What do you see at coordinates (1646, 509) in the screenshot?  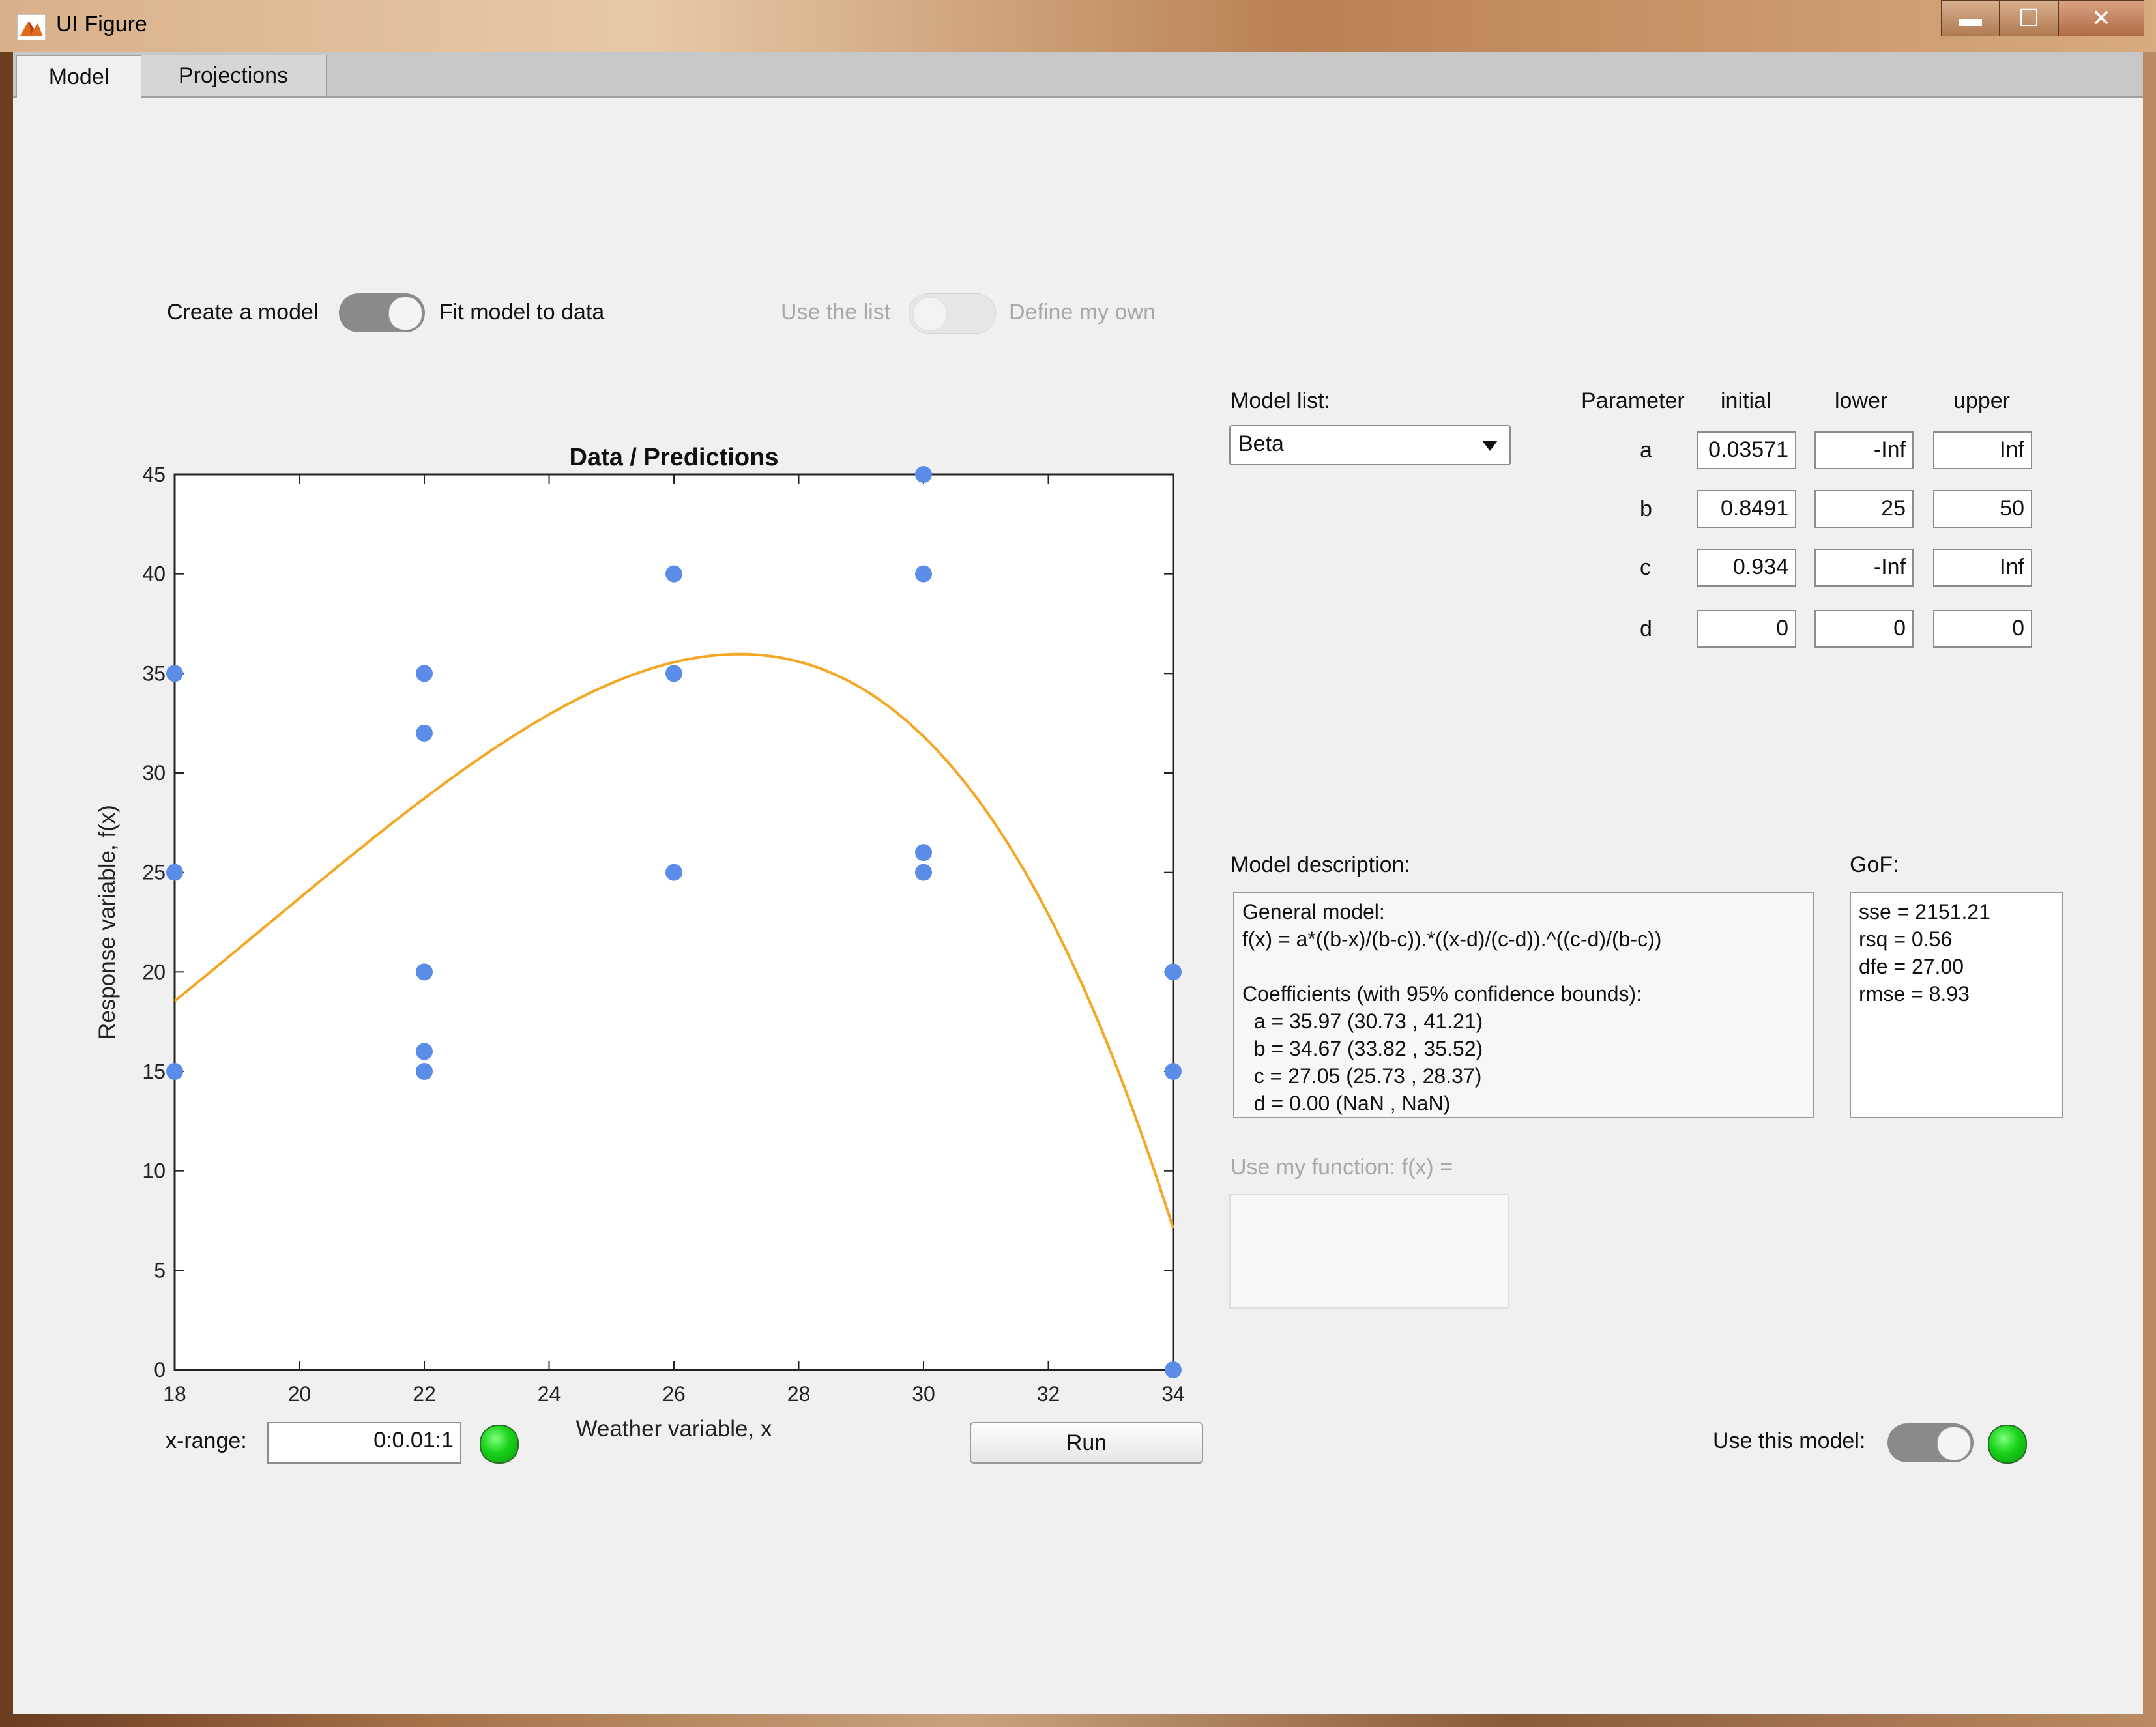 I see `param-name-b: b` at bounding box center [1646, 509].